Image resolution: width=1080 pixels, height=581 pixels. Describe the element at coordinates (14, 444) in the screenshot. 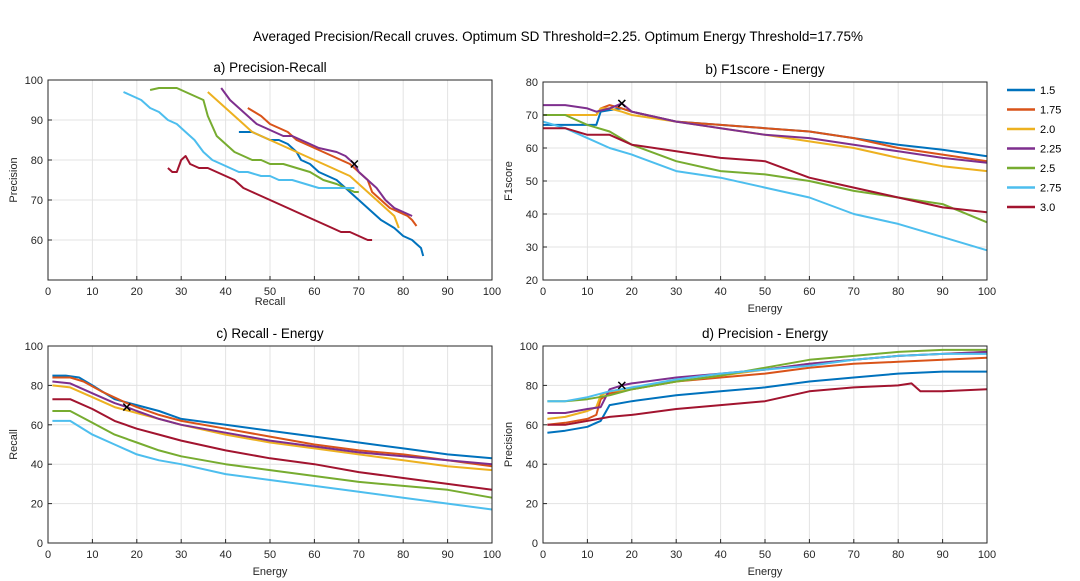

I see `y-axis-label: Recall` at that location.